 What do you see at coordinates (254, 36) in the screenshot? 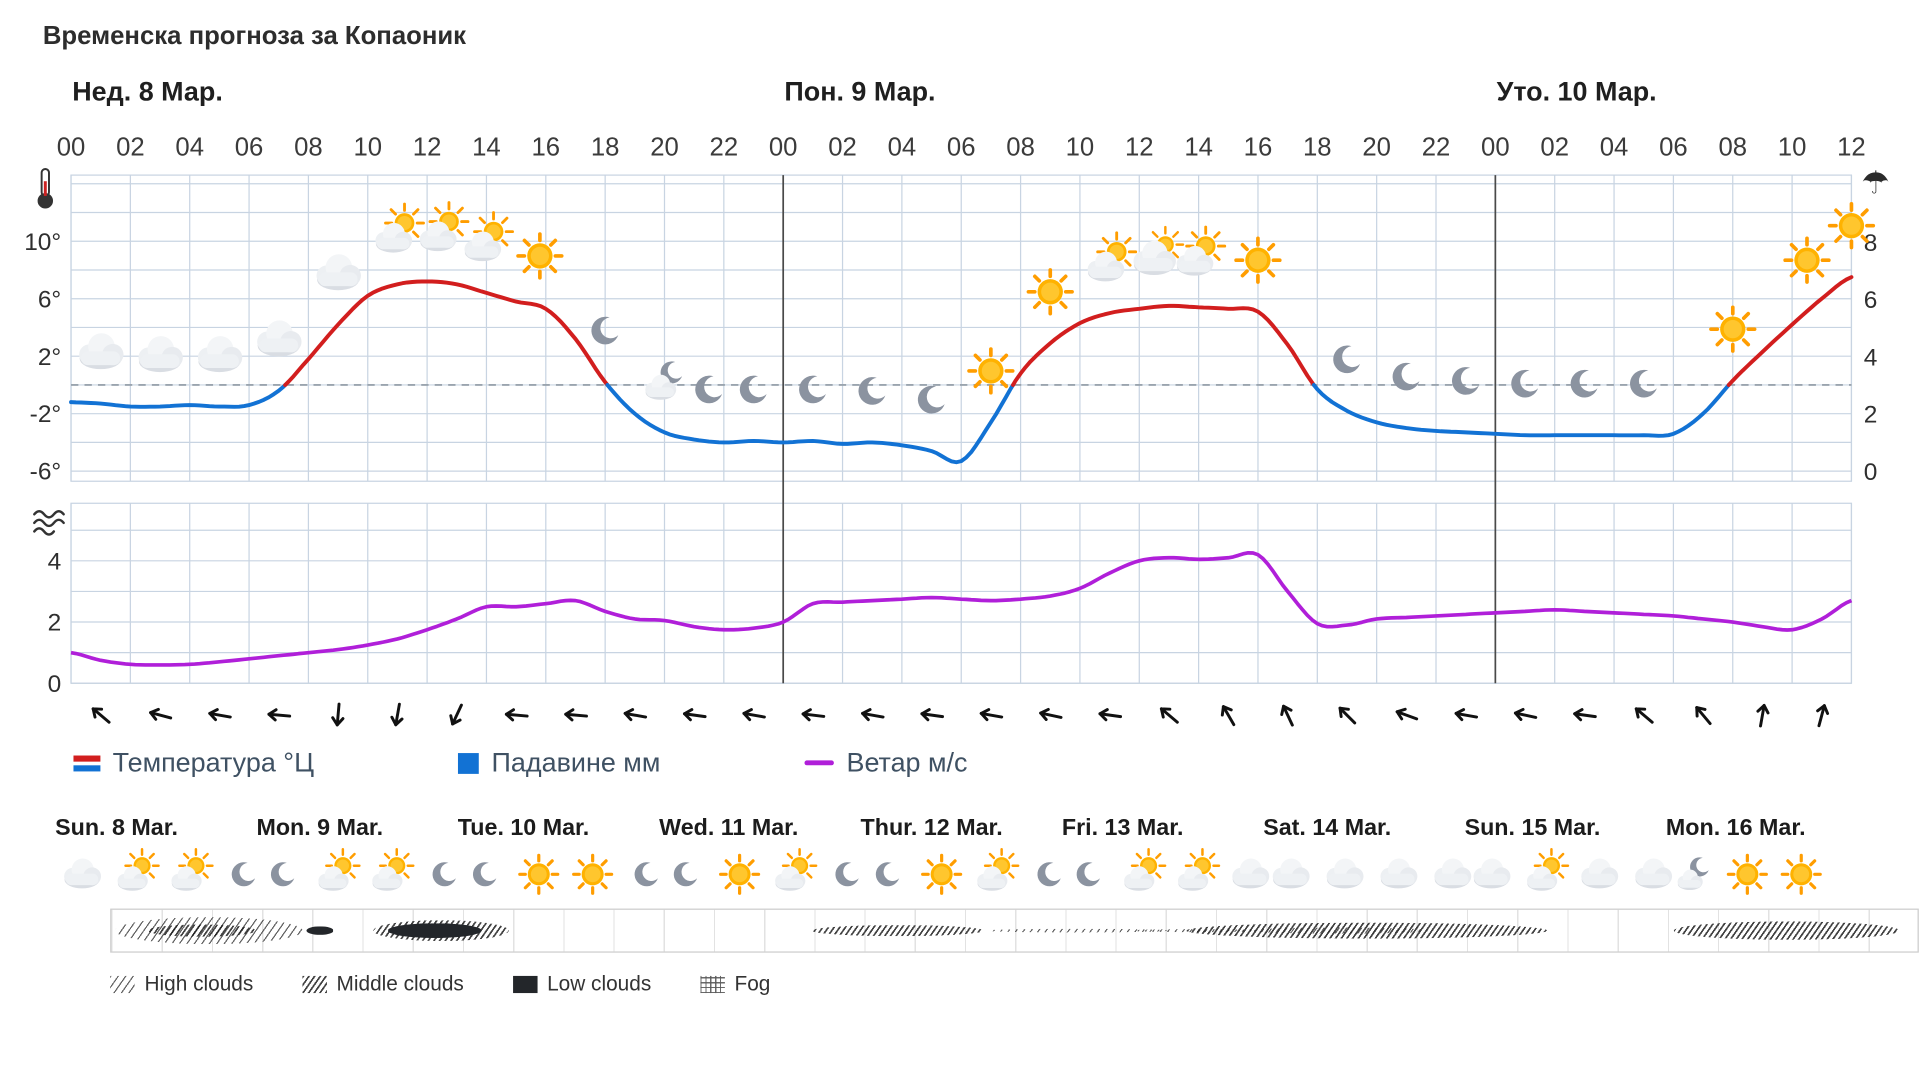
I see `page-title: Временска прогноза за Копаоник` at bounding box center [254, 36].